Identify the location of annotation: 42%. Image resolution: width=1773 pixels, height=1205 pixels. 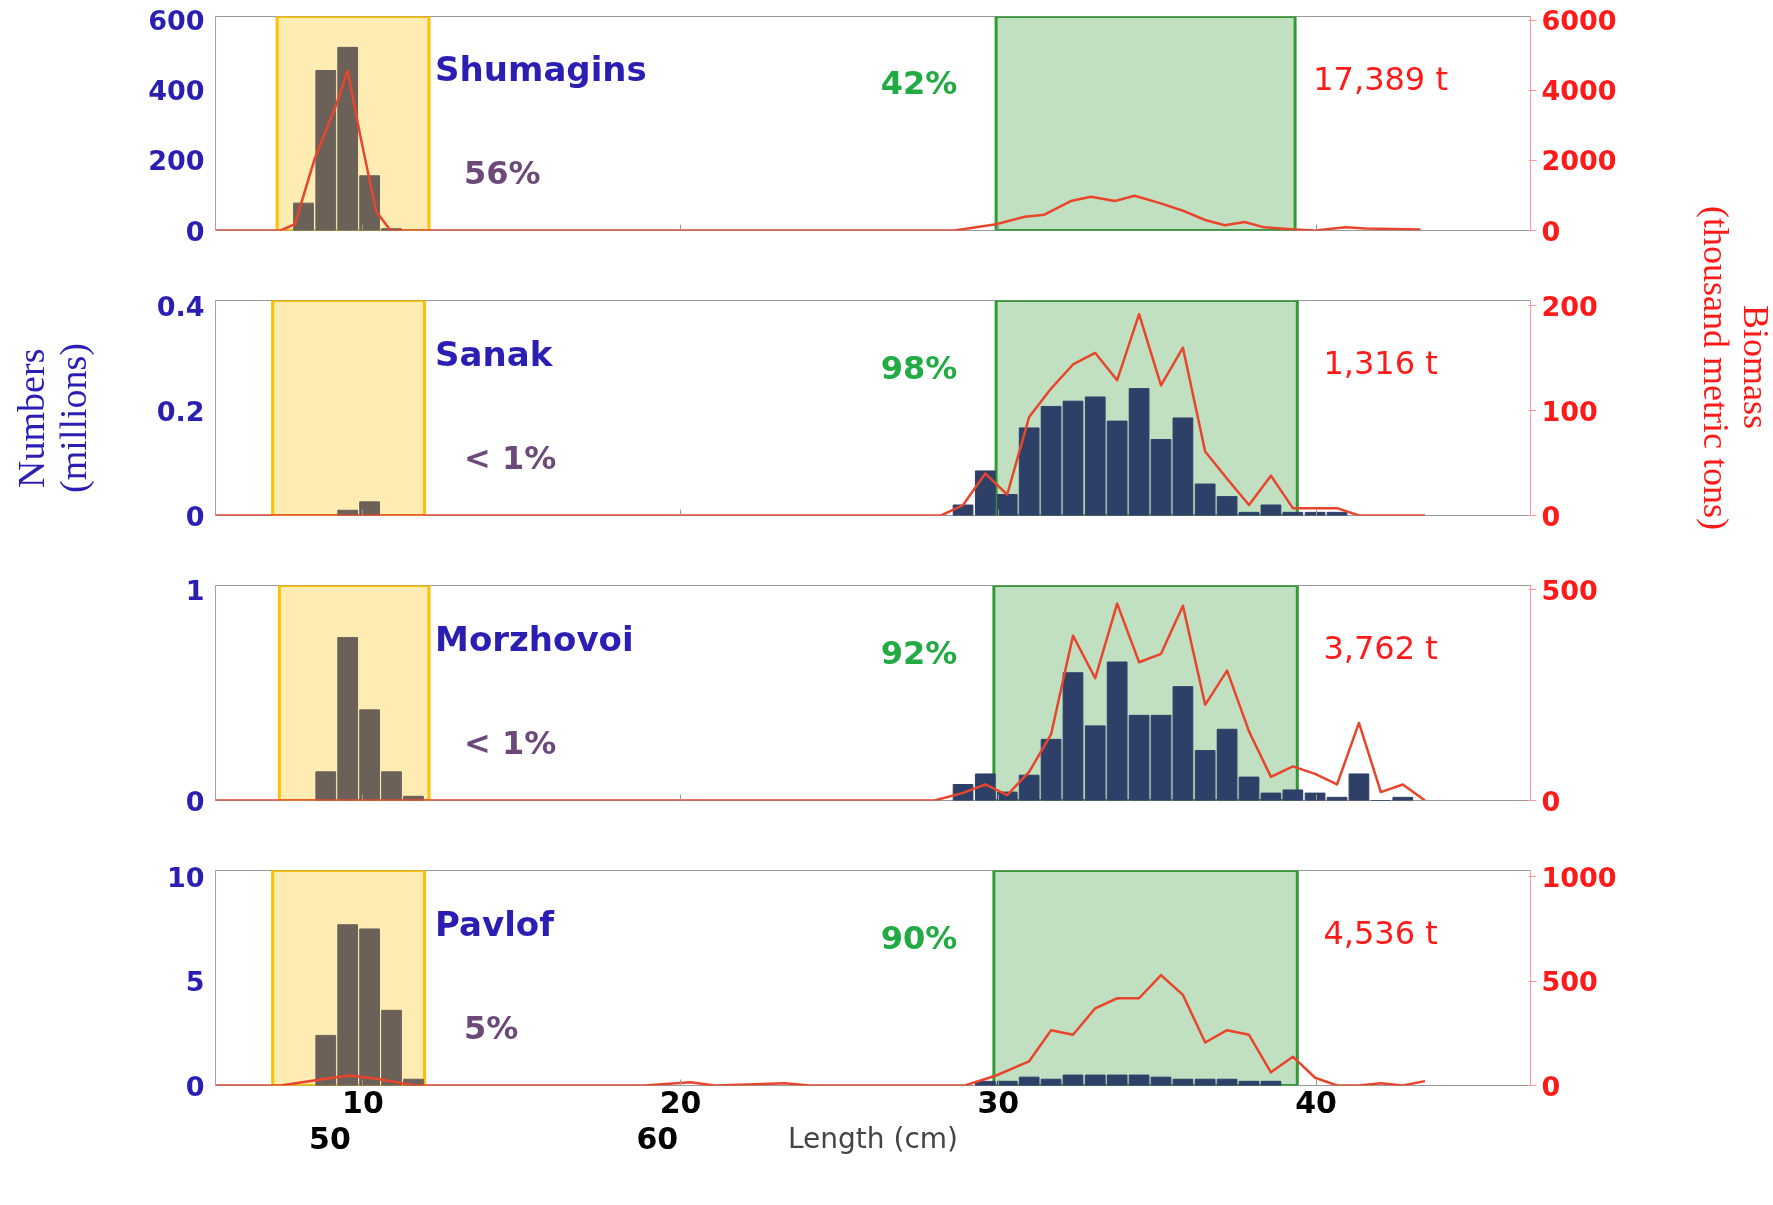
(919, 83).